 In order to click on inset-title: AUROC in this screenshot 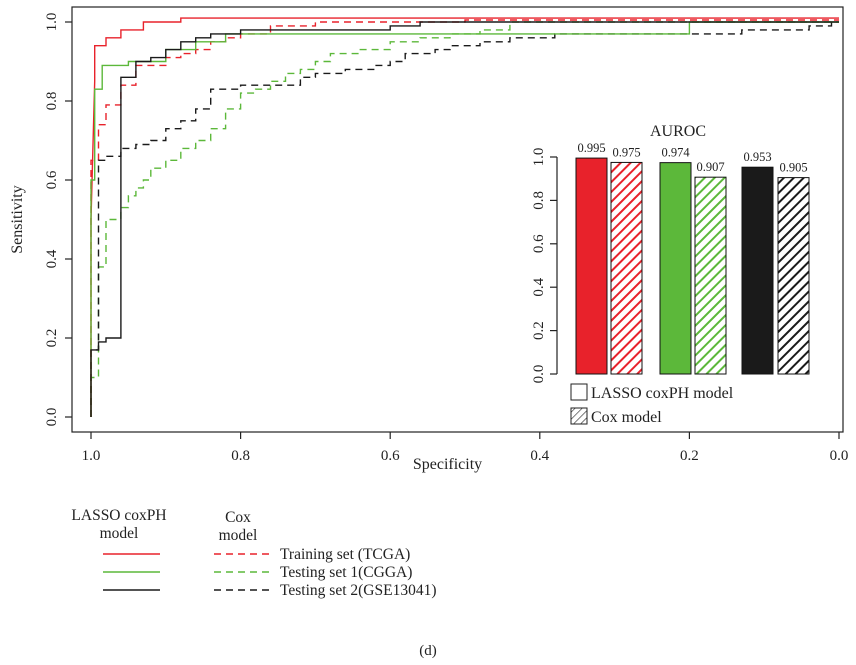, I will do `click(678, 131)`.